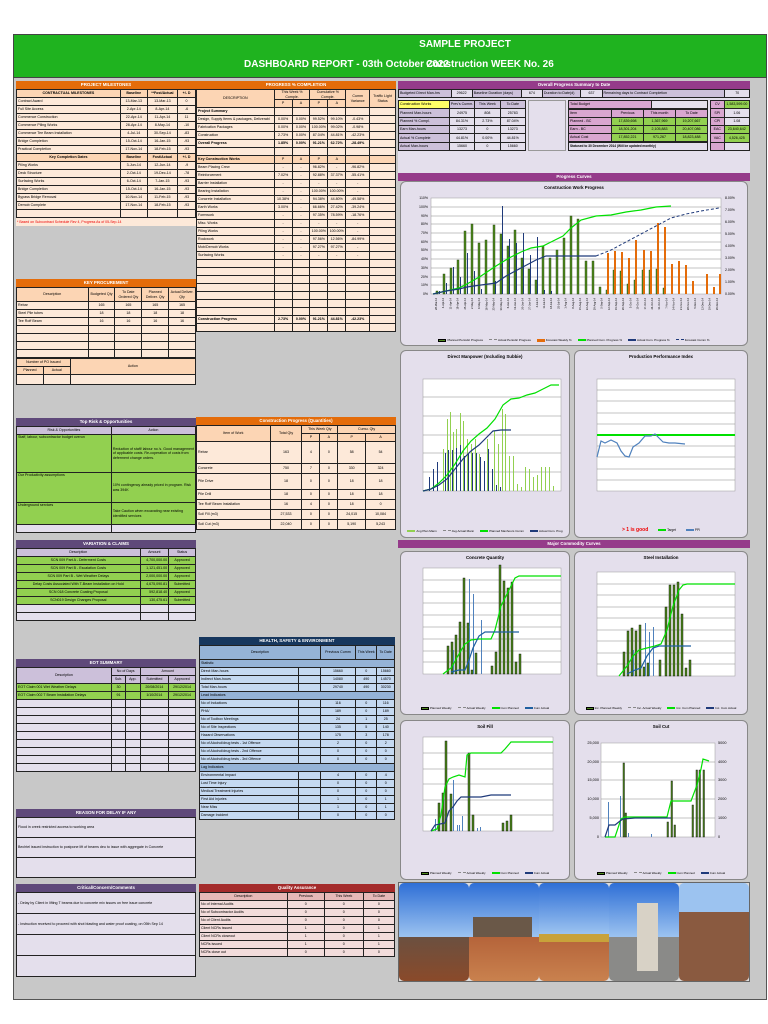 The height and width of the screenshot is (1024, 768). I want to click on table-cell: Formwork, so click(235, 216).